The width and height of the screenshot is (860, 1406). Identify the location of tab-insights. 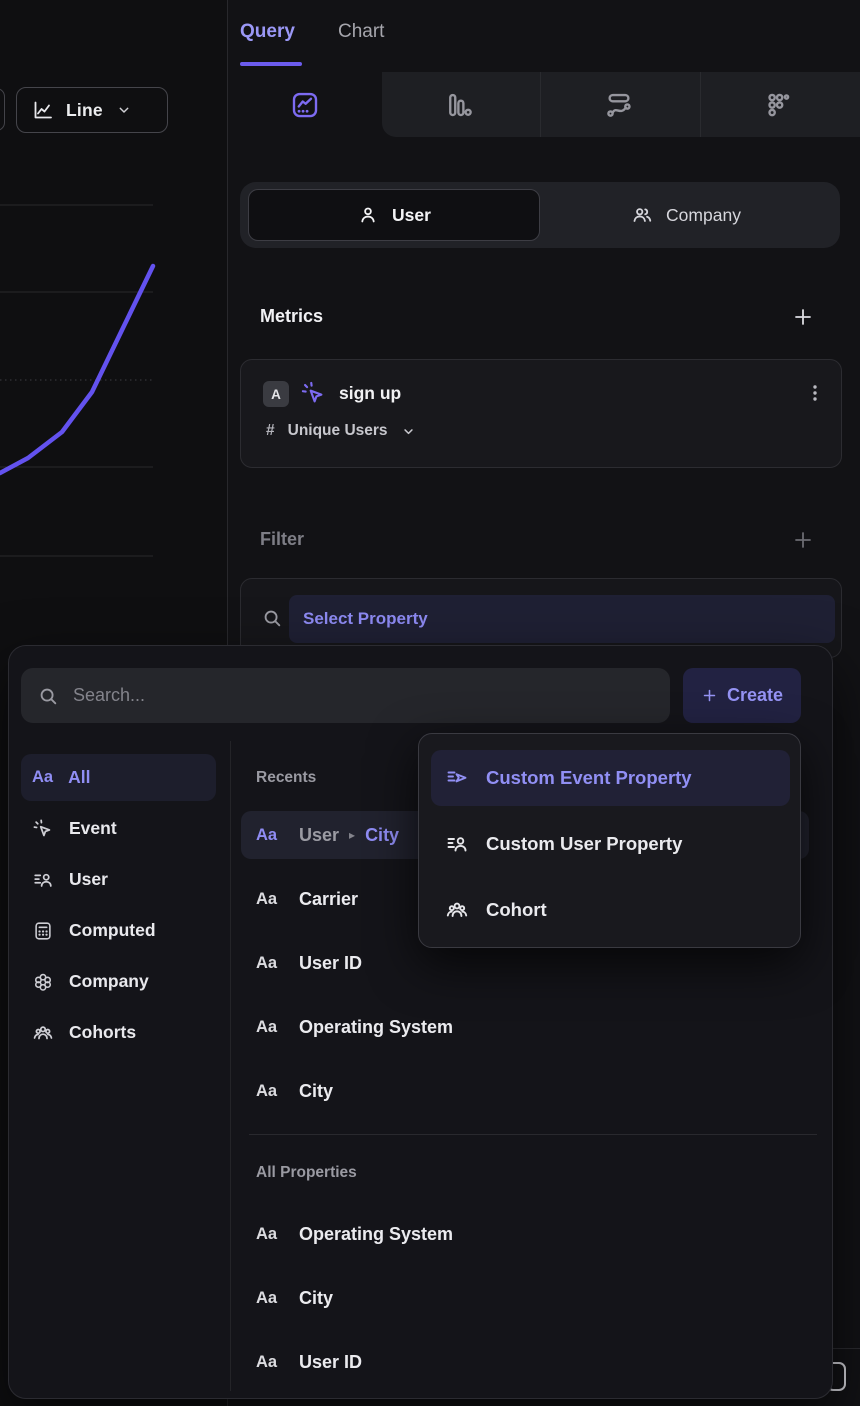
(305, 104).